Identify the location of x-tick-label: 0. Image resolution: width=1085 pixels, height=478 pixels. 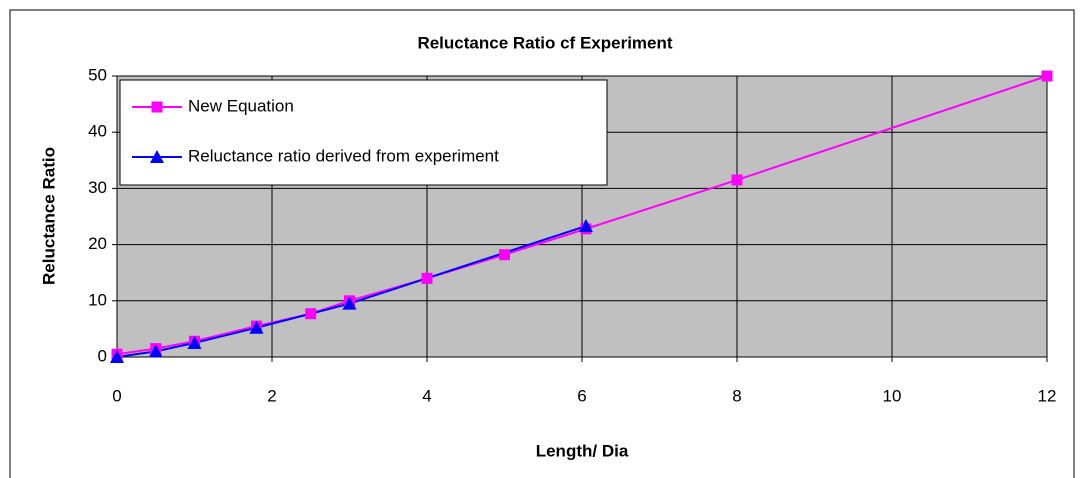
(116, 395).